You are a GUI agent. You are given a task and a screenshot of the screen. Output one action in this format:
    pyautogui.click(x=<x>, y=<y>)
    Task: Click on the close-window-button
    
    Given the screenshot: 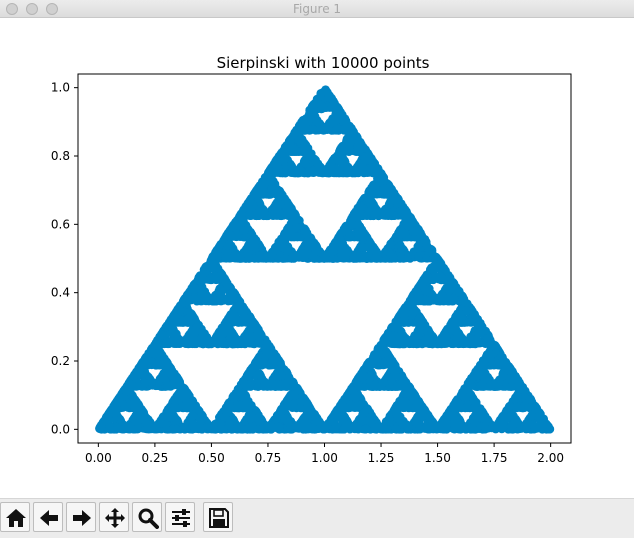 What is the action you would take?
    pyautogui.click(x=12, y=9)
    